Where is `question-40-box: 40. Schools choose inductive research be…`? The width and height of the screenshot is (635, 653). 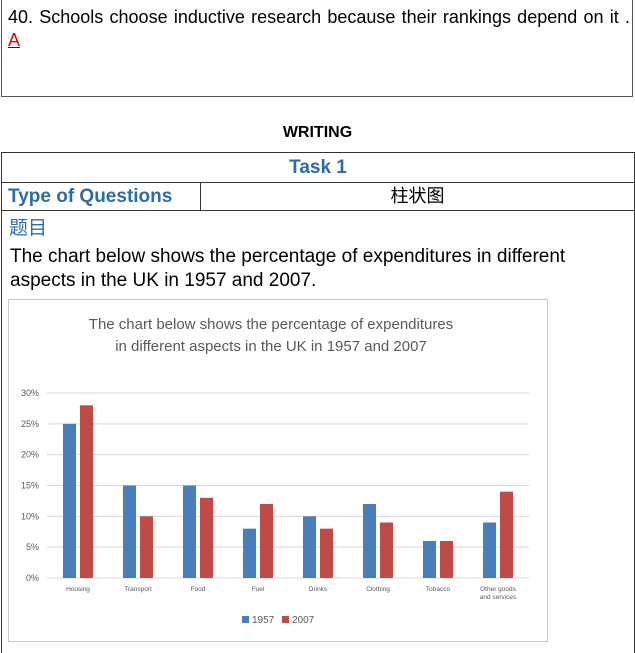
question-40-box: 40. Schools choose inductive research be… is located at coordinates (317, 48).